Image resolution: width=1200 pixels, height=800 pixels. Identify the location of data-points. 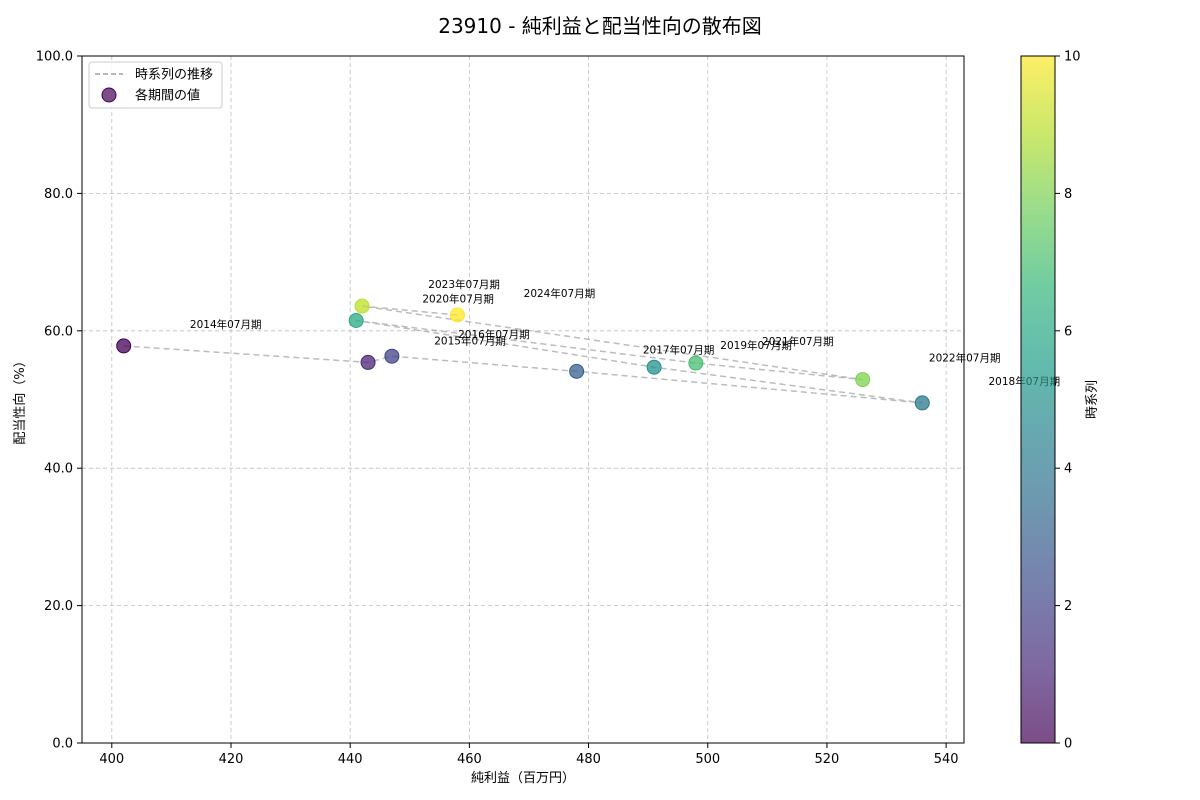
(523, 354).